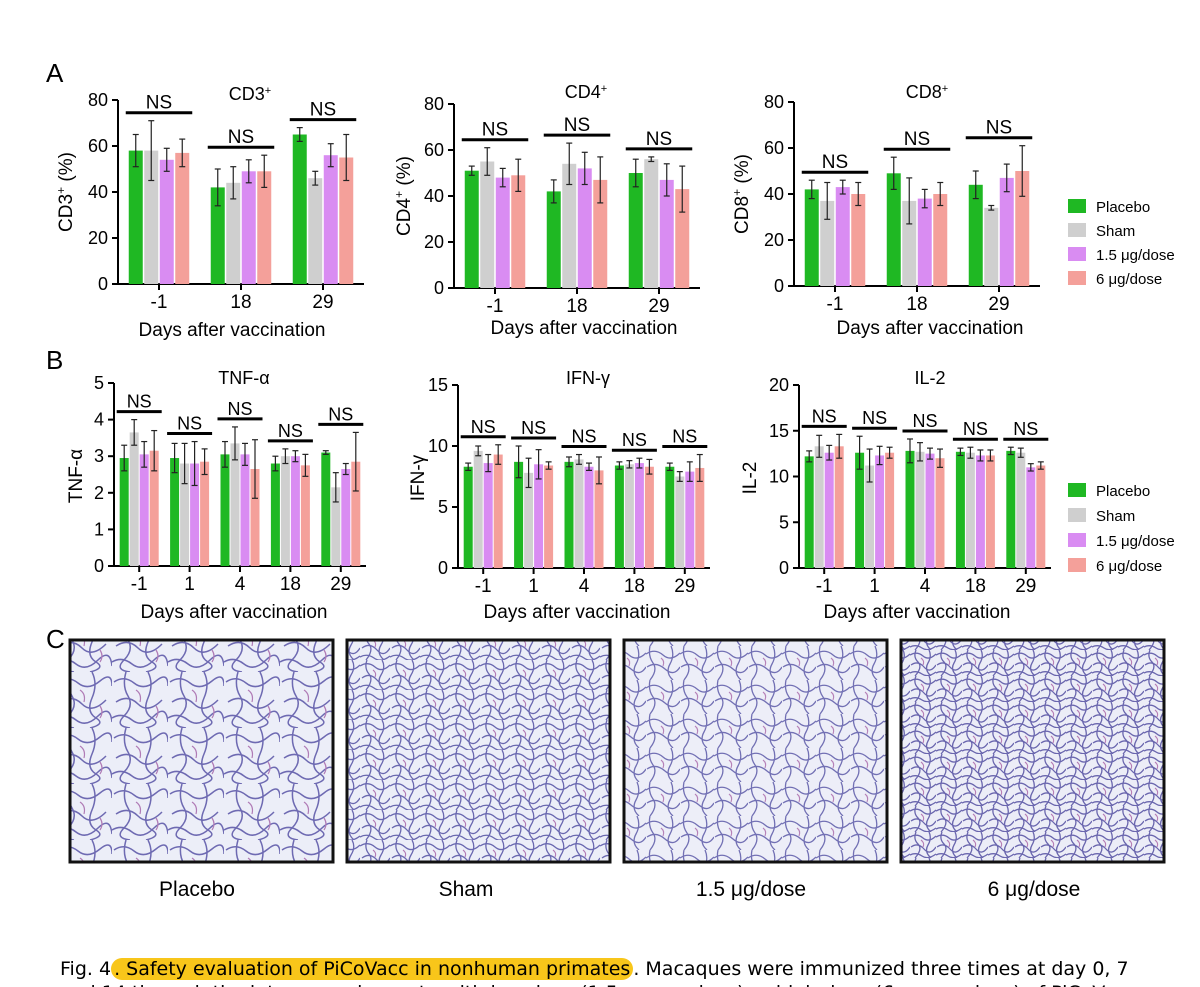 The width and height of the screenshot is (1200, 987). What do you see at coordinates (741, 194) in the screenshot?
I see `y-axis-label: CD8+ (%)` at bounding box center [741, 194].